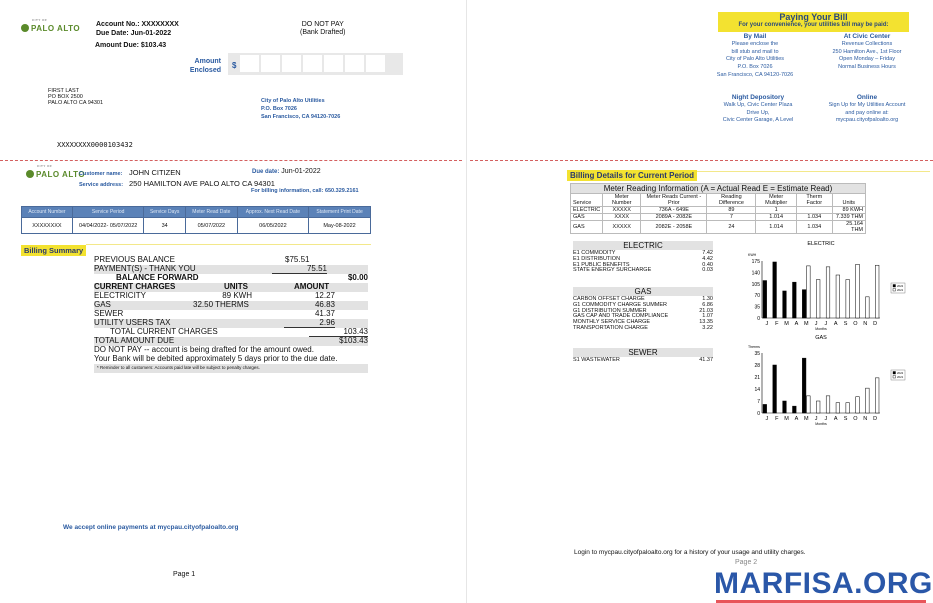  I want to click on page-divider, so click(466, 301).